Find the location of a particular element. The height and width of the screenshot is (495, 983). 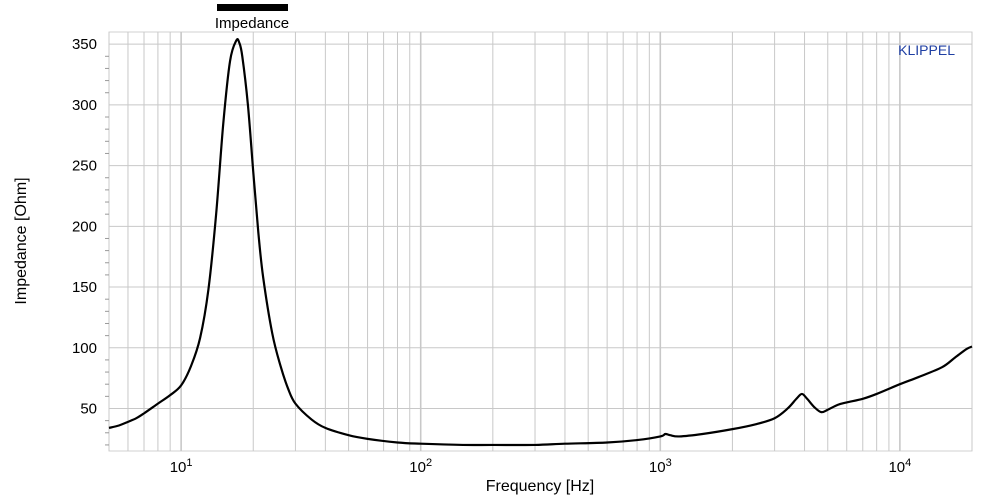

x-tick-label: 10³ is located at coordinates (660, 466).